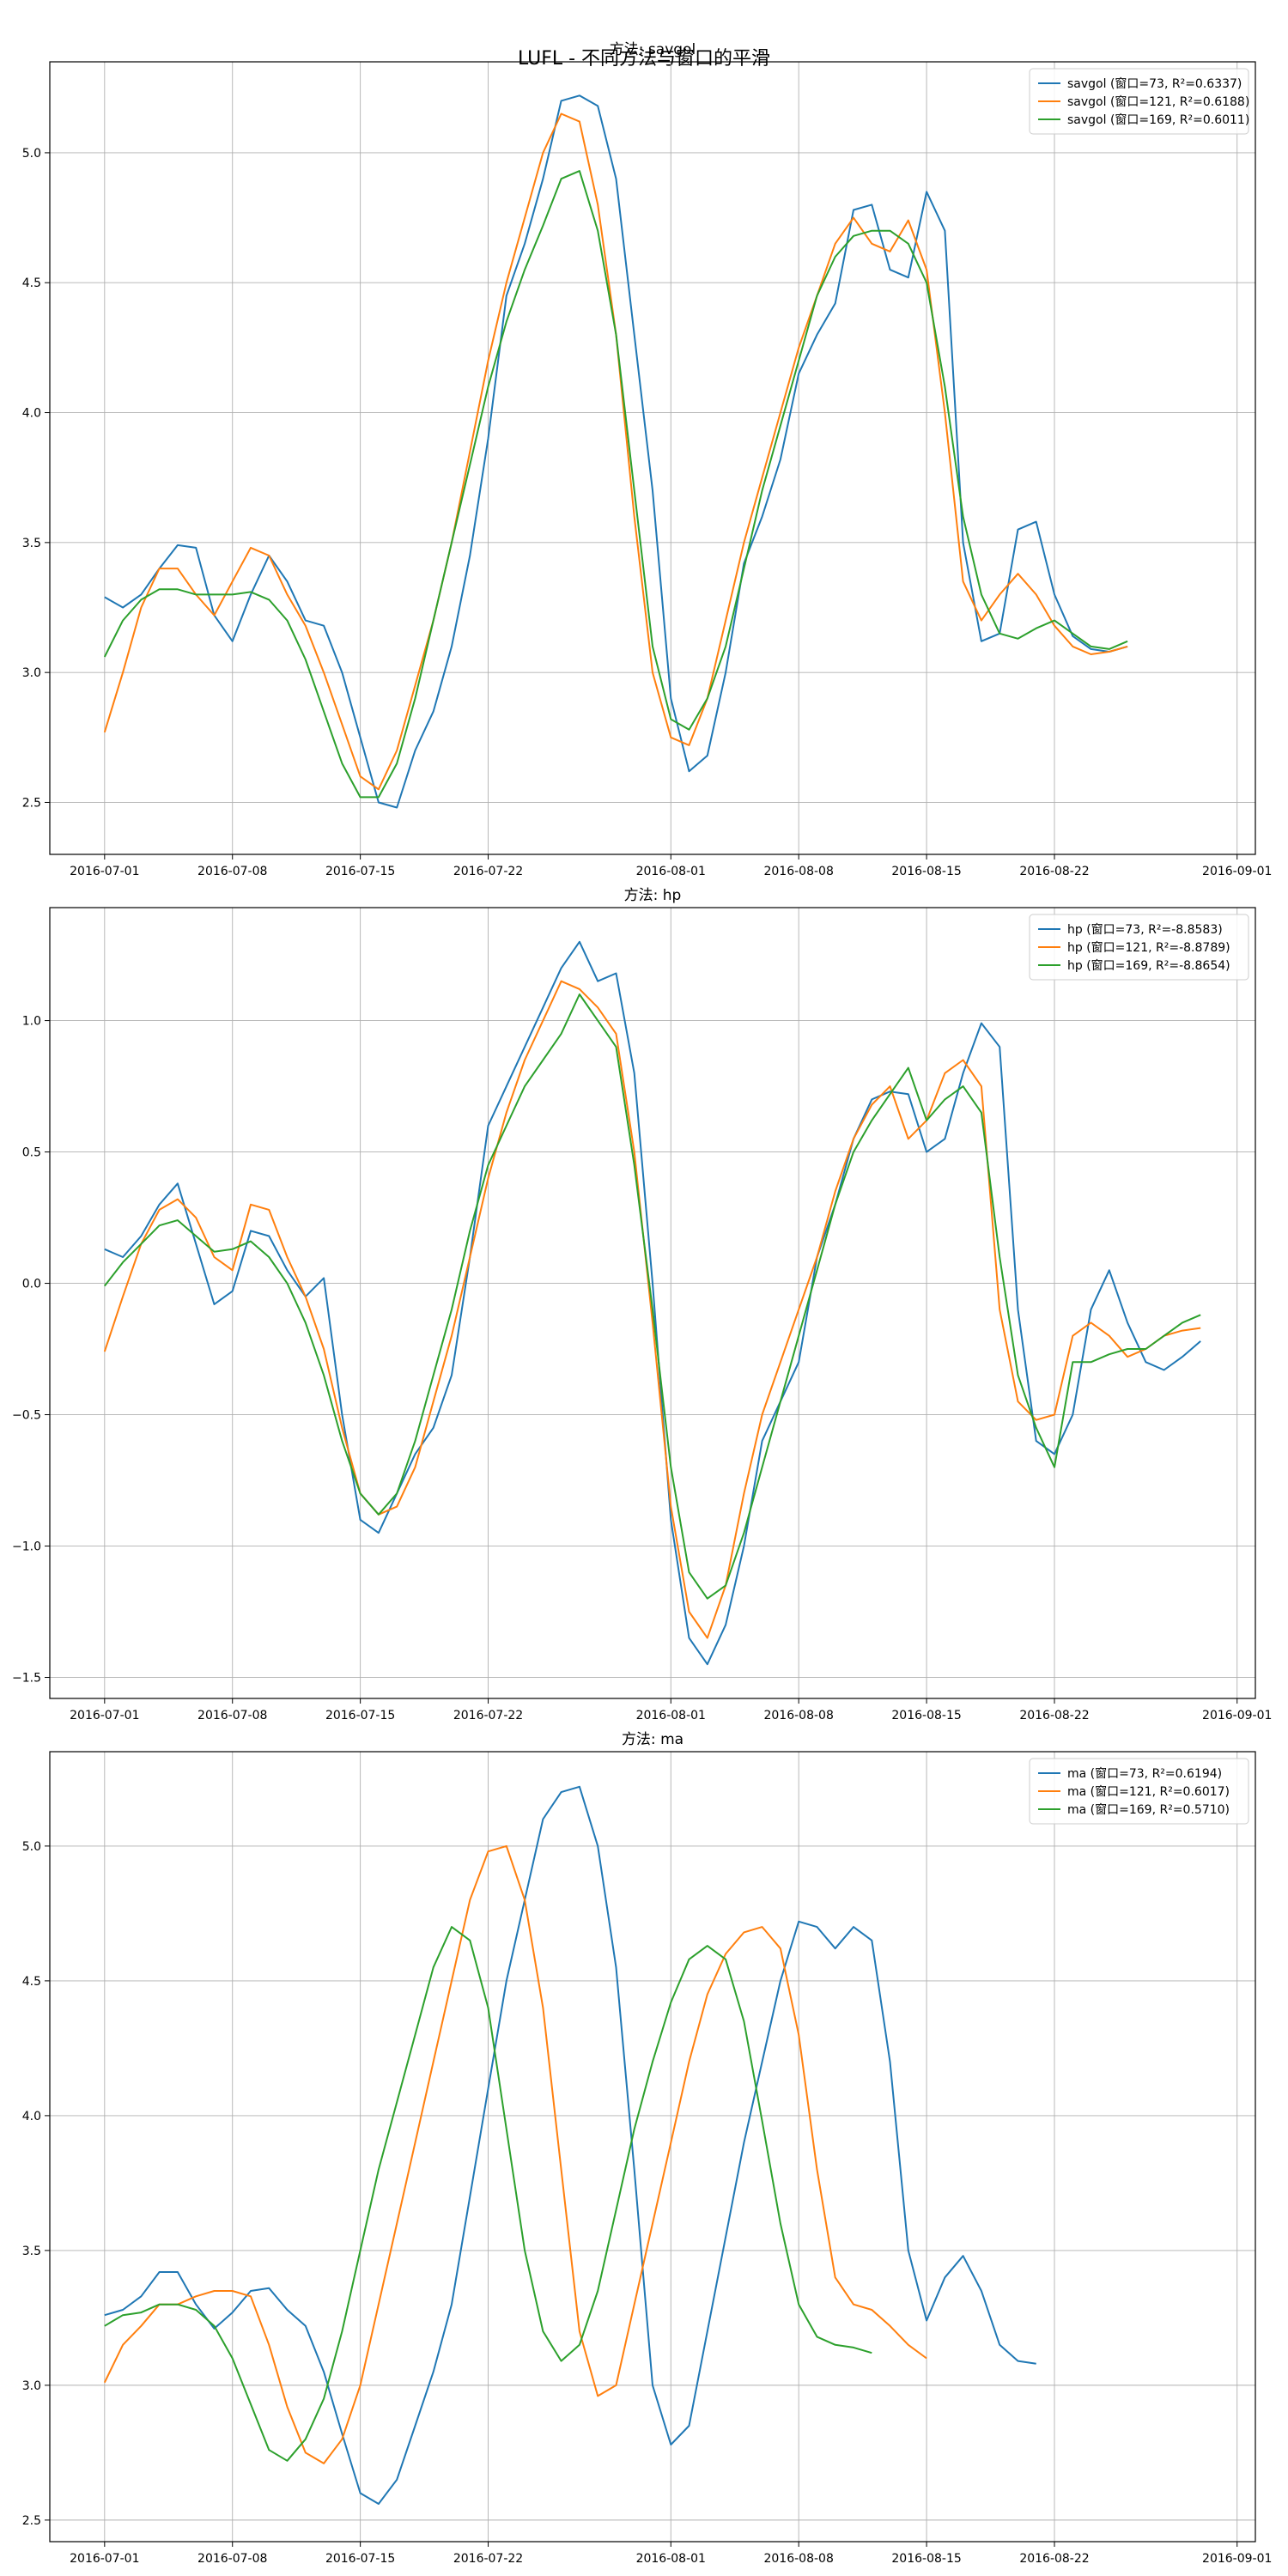  Describe the element at coordinates (27, 1416) in the screenshot. I see `y-tick-label: −0.5` at that location.